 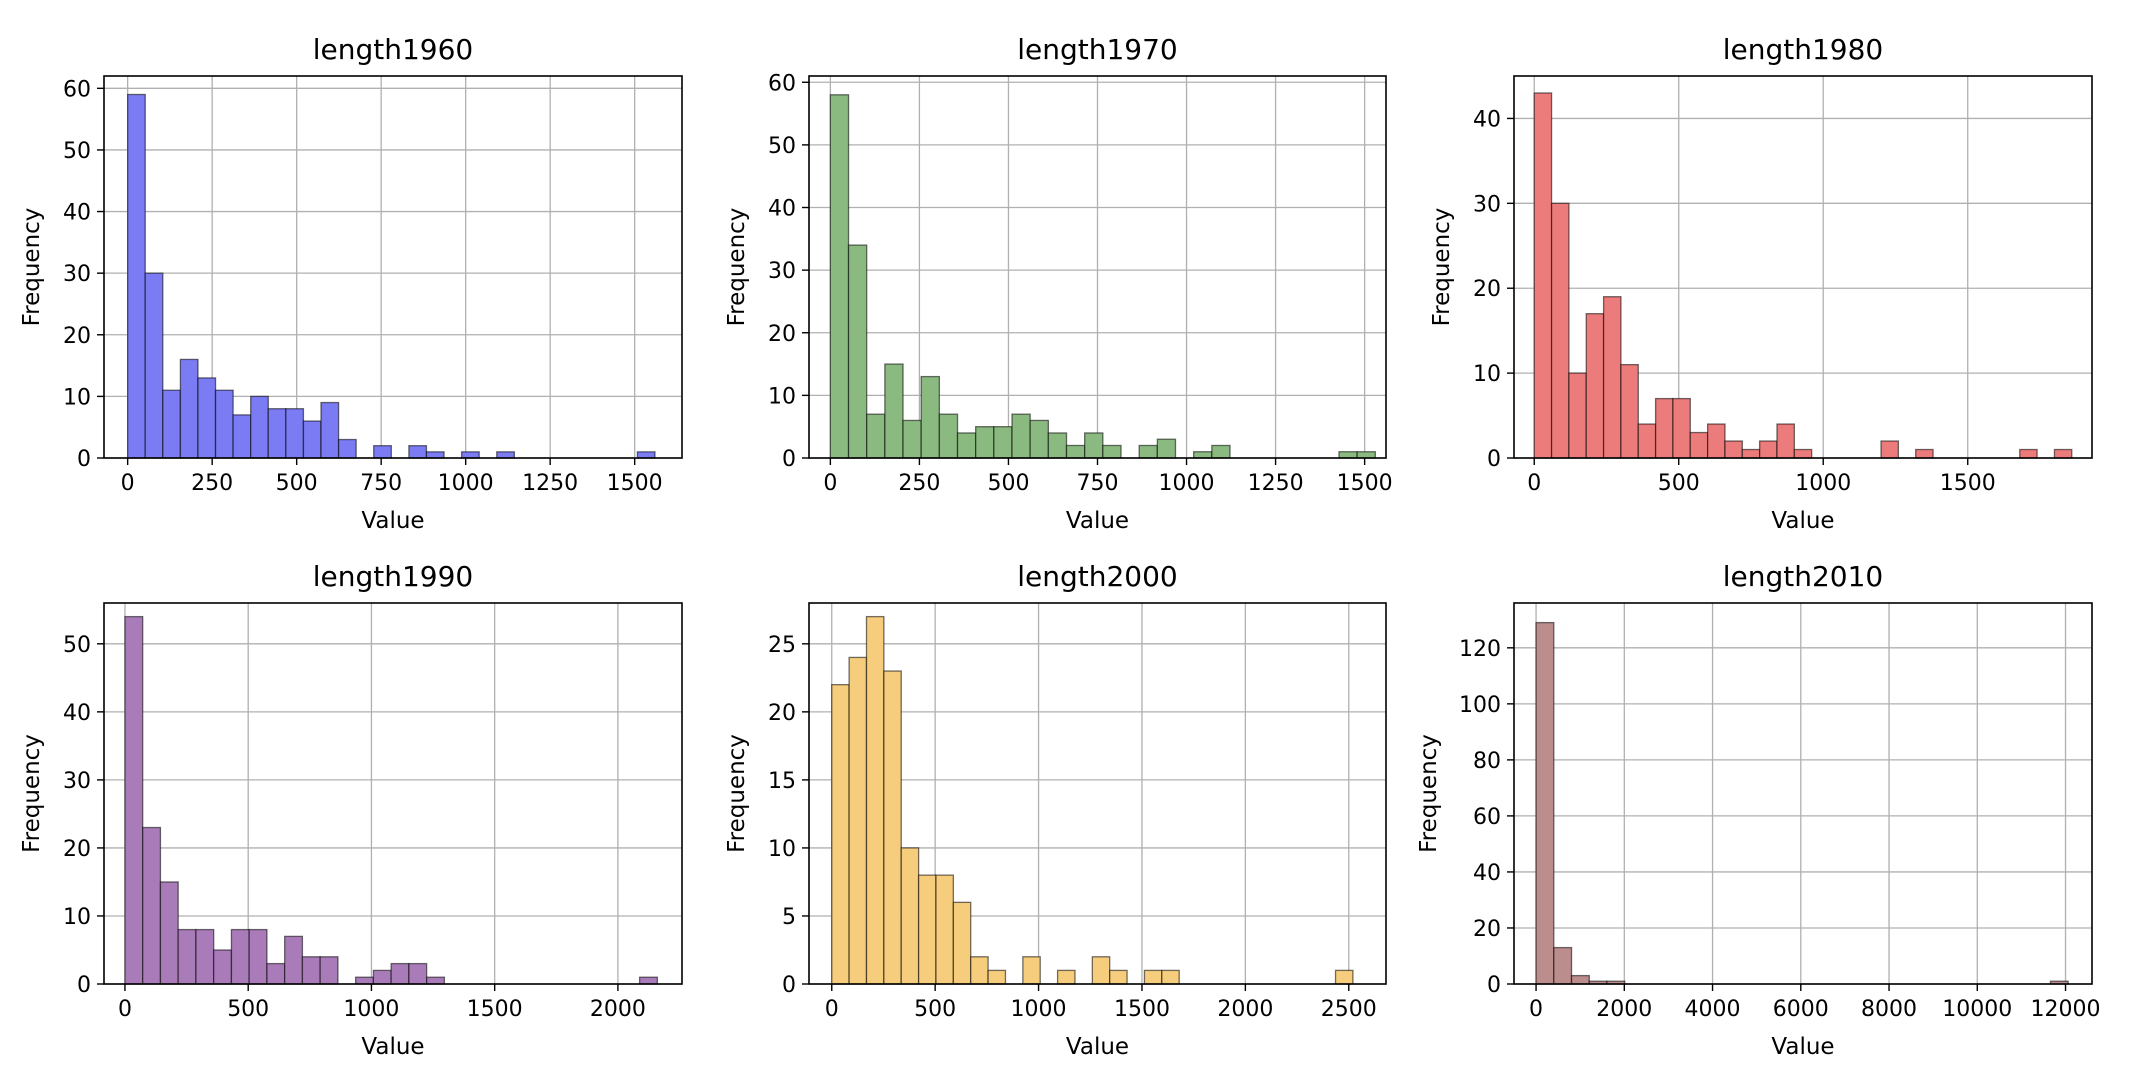 I want to click on x-tick-label: 10000, so click(x=1977, y=1009).